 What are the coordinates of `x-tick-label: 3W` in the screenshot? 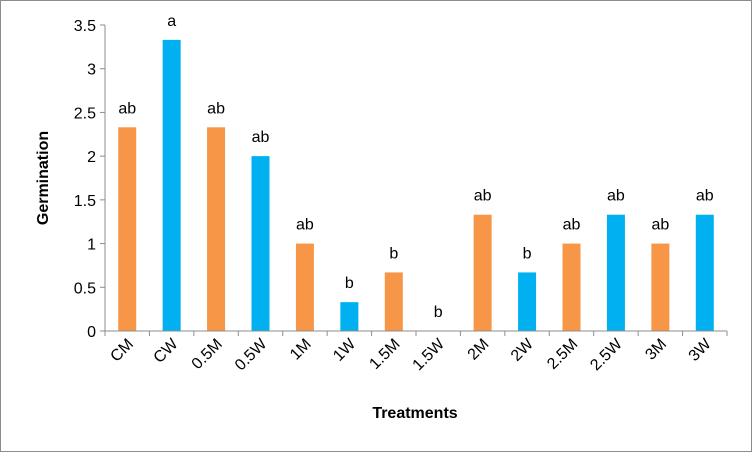 It's located at (701, 350).